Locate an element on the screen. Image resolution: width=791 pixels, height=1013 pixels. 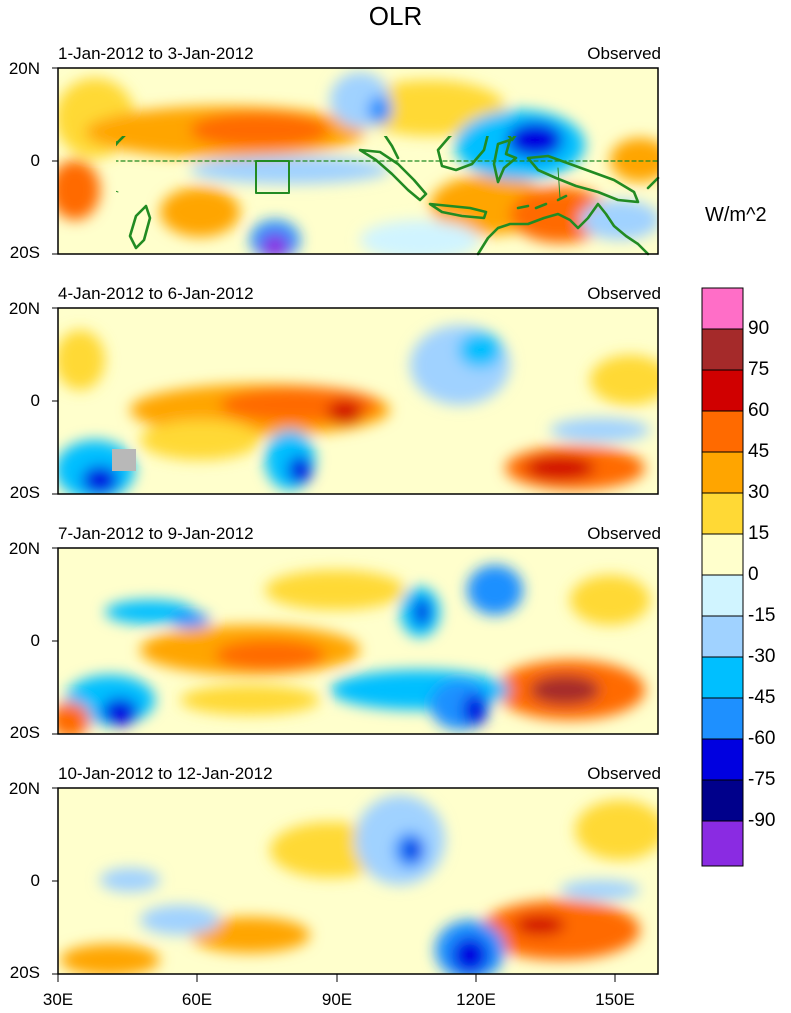
panel-2-period: 4-Jan-2012 to 6-Jan-2012 is located at coordinates (156, 293).